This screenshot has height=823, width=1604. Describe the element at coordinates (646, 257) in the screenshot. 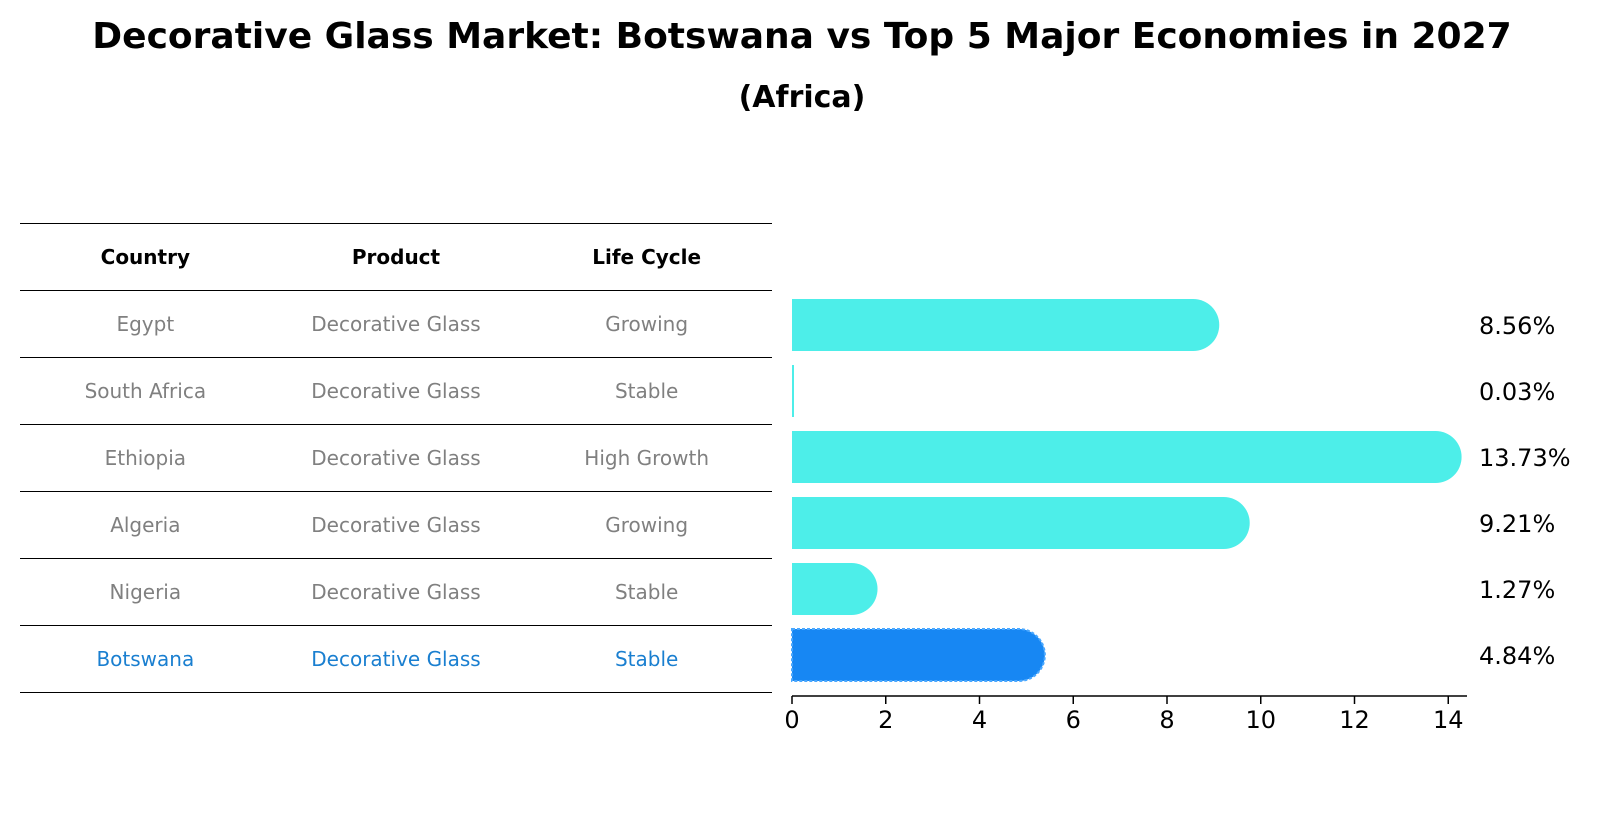

I see `column-header-life-cycle: Life Cycle` at that location.